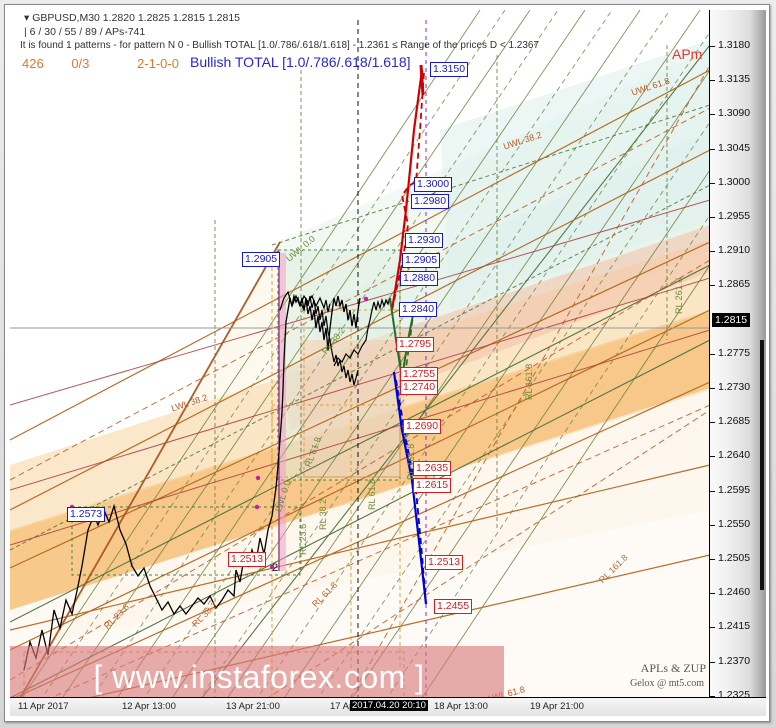  What do you see at coordinates (261, 259) in the screenshot?
I see `price-label-swing-high: 1.2905` at bounding box center [261, 259].